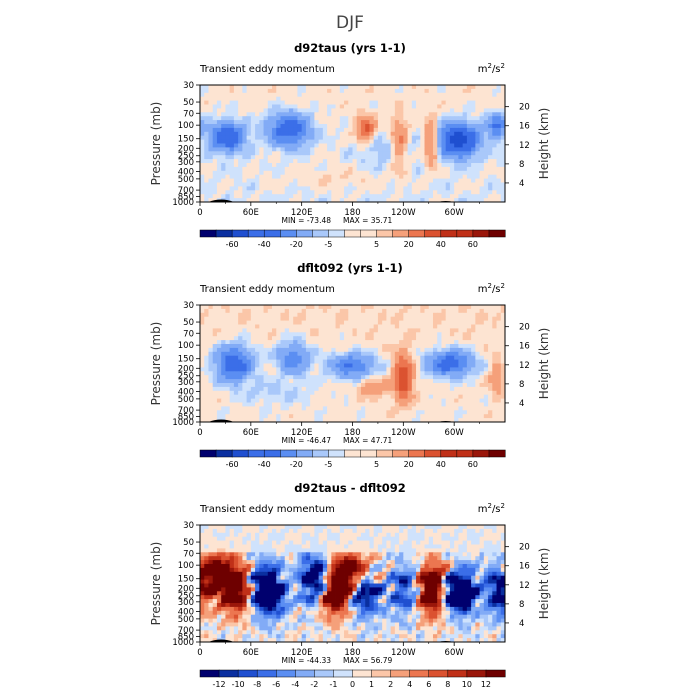 This screenshot has width=700, height=700. I want to click on height-tick-label: 16, so click(524, 127).